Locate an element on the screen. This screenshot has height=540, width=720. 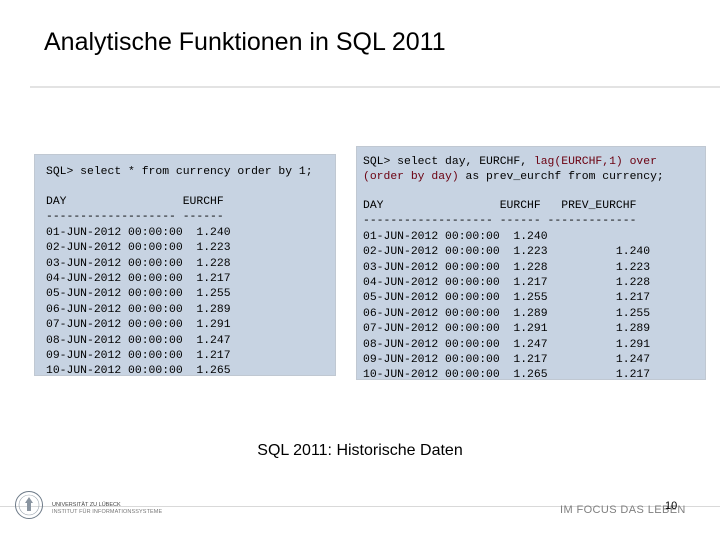
table-row: 05-JUN-2012 00:00:00 1.255 is located at coordinates (138, 294).